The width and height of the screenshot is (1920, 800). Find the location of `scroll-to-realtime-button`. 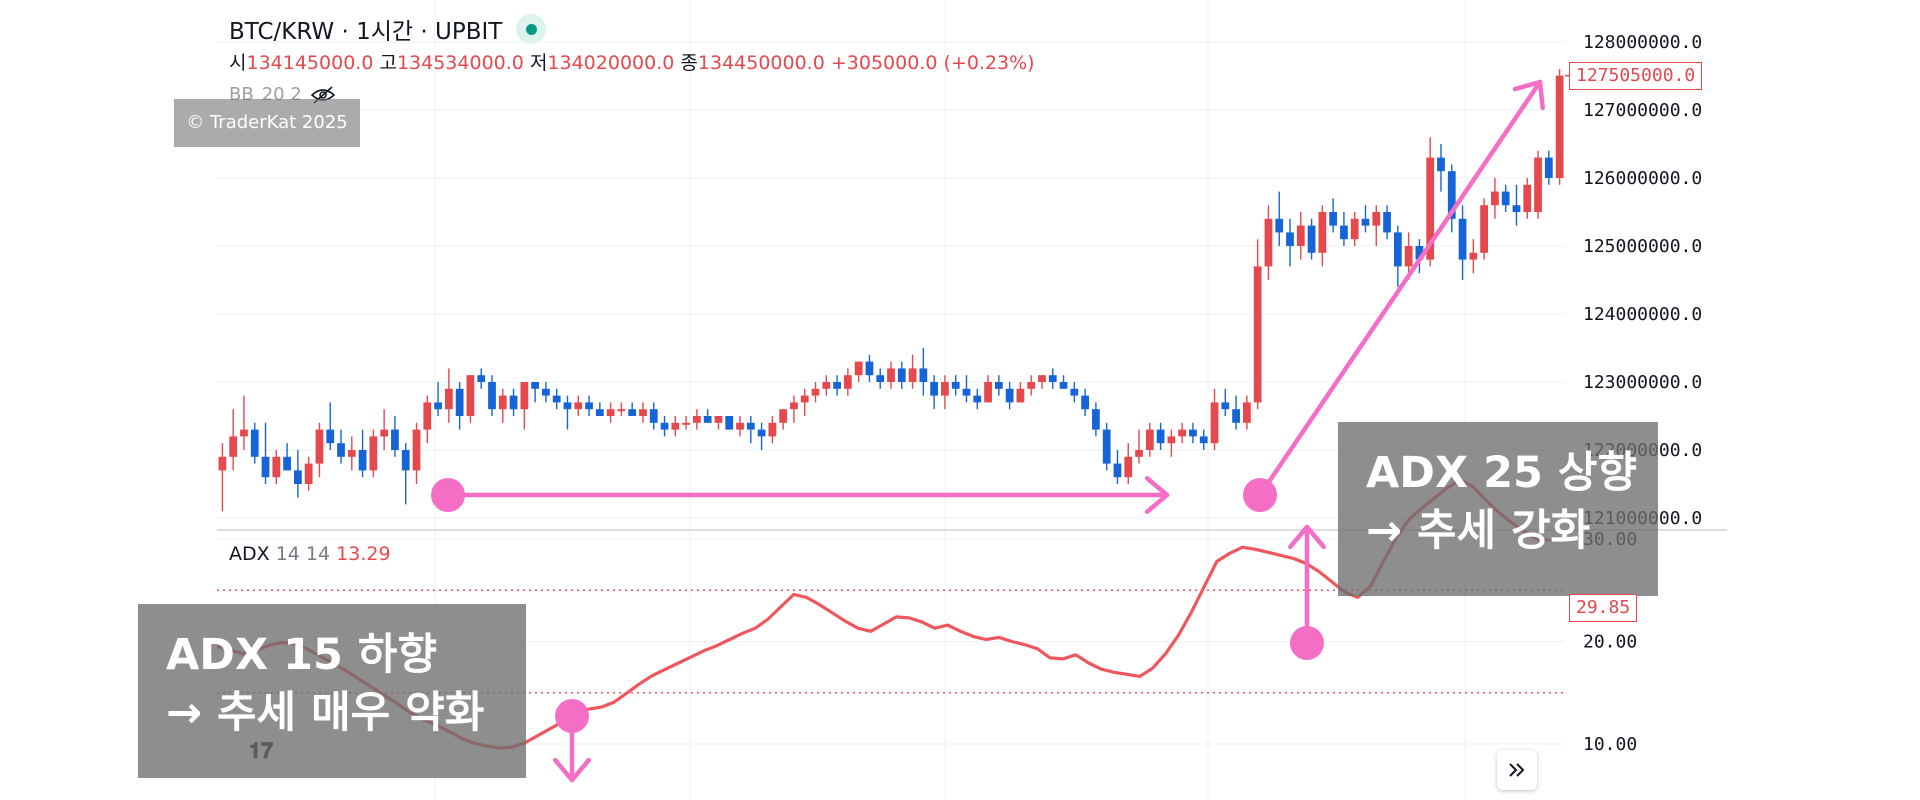

scroll-to-realtime-button is located at coordinates (1517, 770).